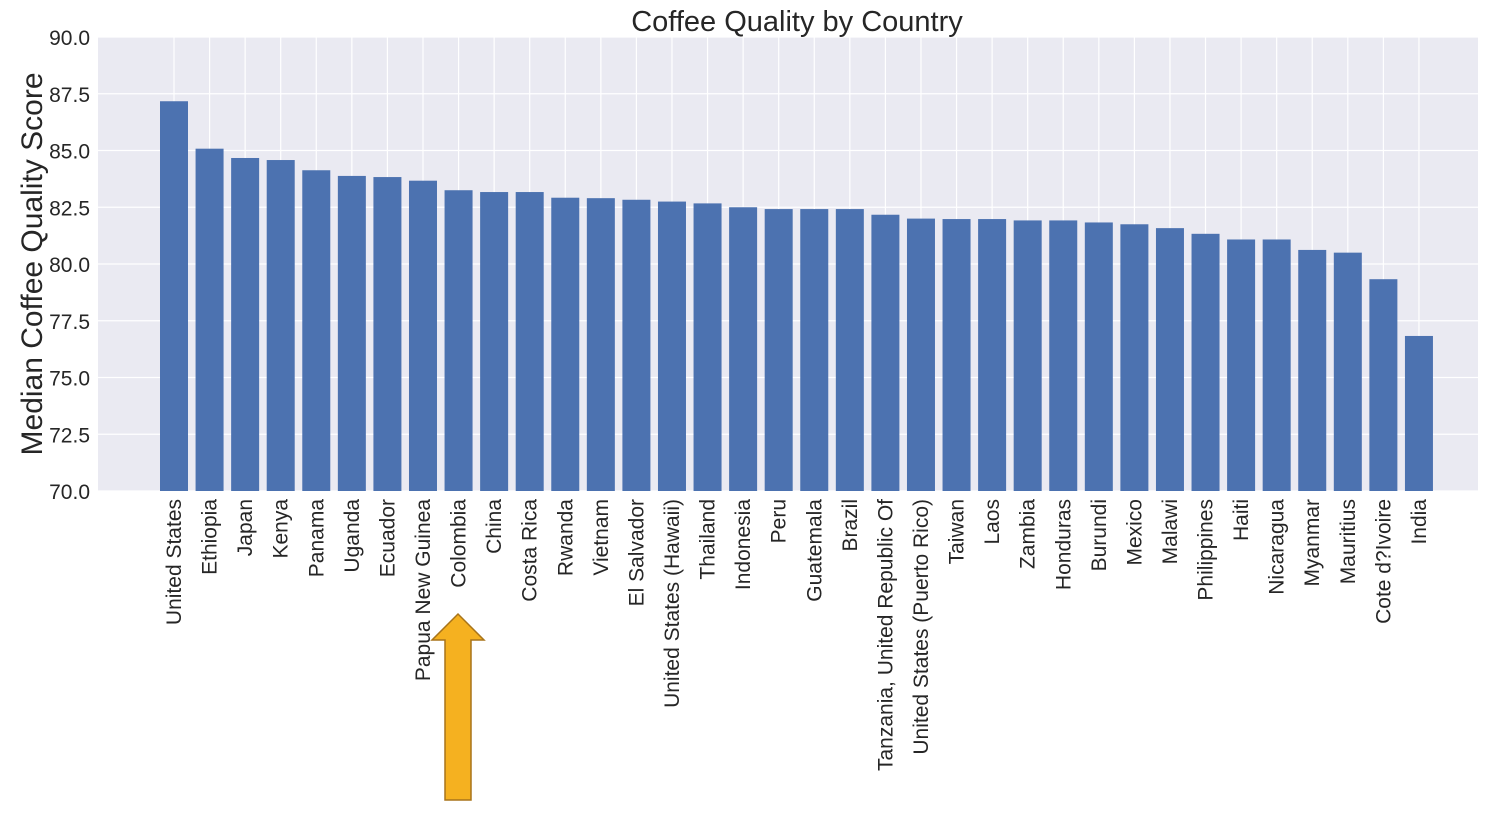  I want to click on x-tick-label: Indonesia, so click(743, 544).